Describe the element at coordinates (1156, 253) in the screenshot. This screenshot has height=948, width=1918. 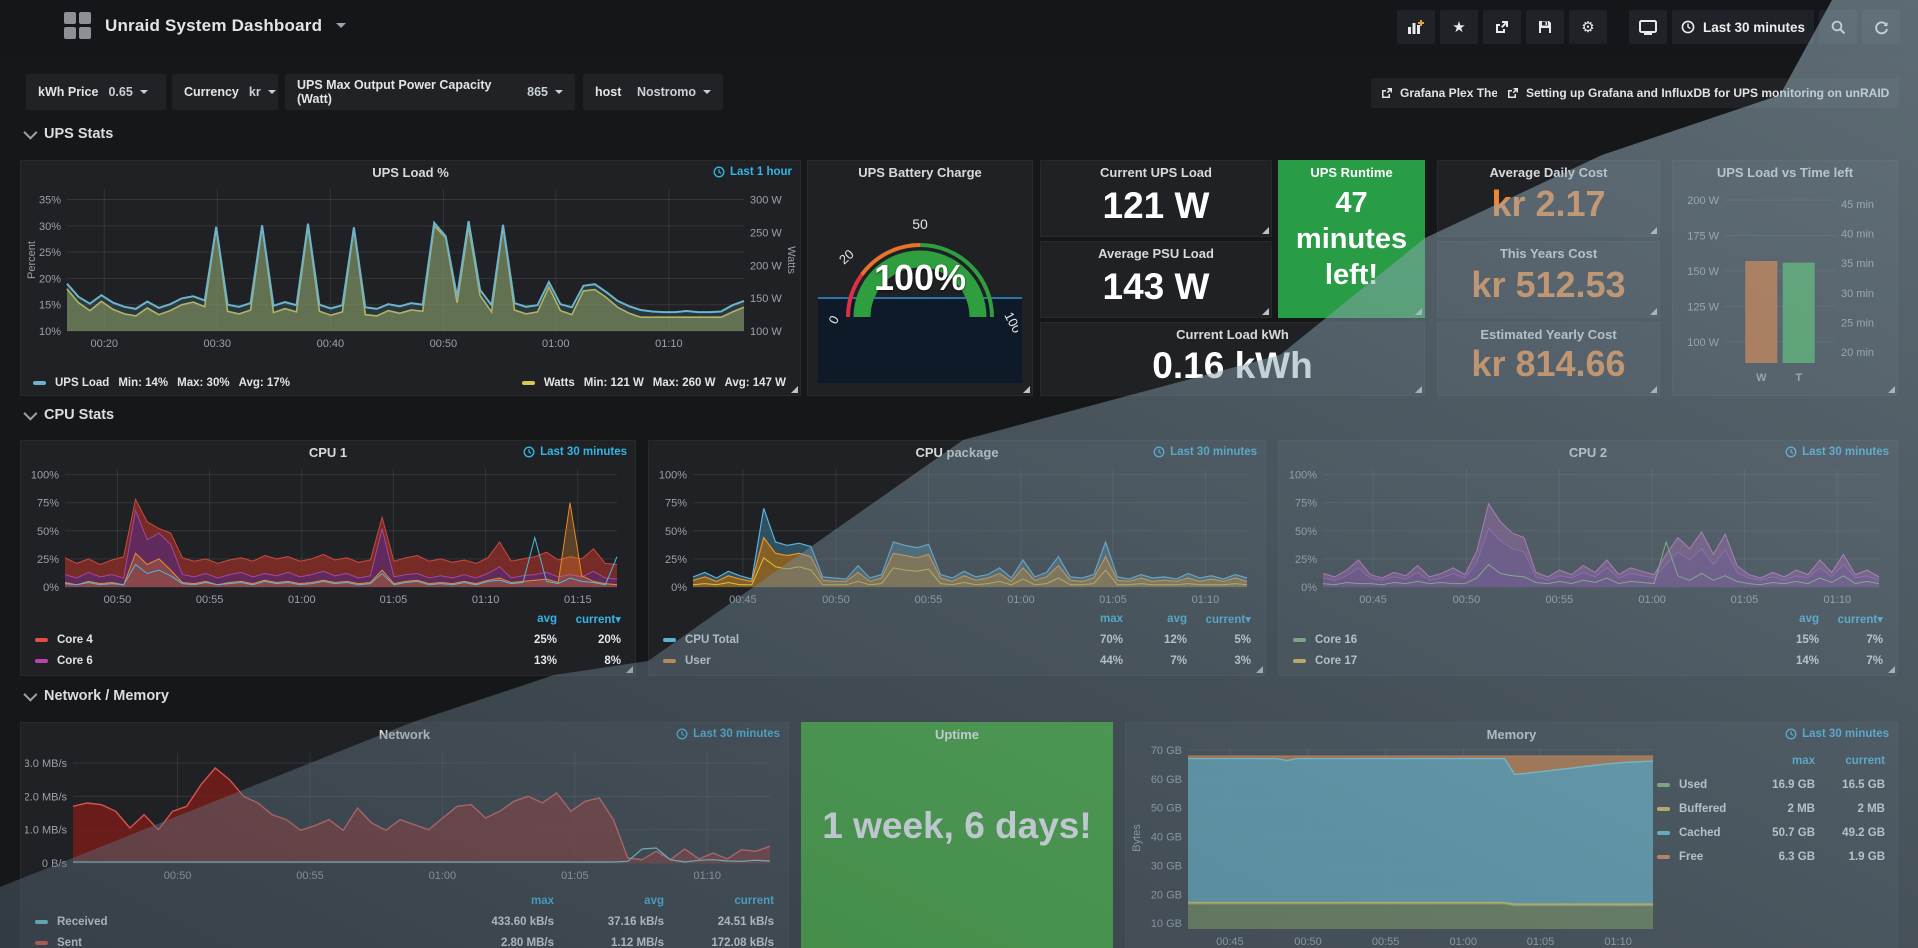
I see `panel-title: Average PSU Load` at that location.